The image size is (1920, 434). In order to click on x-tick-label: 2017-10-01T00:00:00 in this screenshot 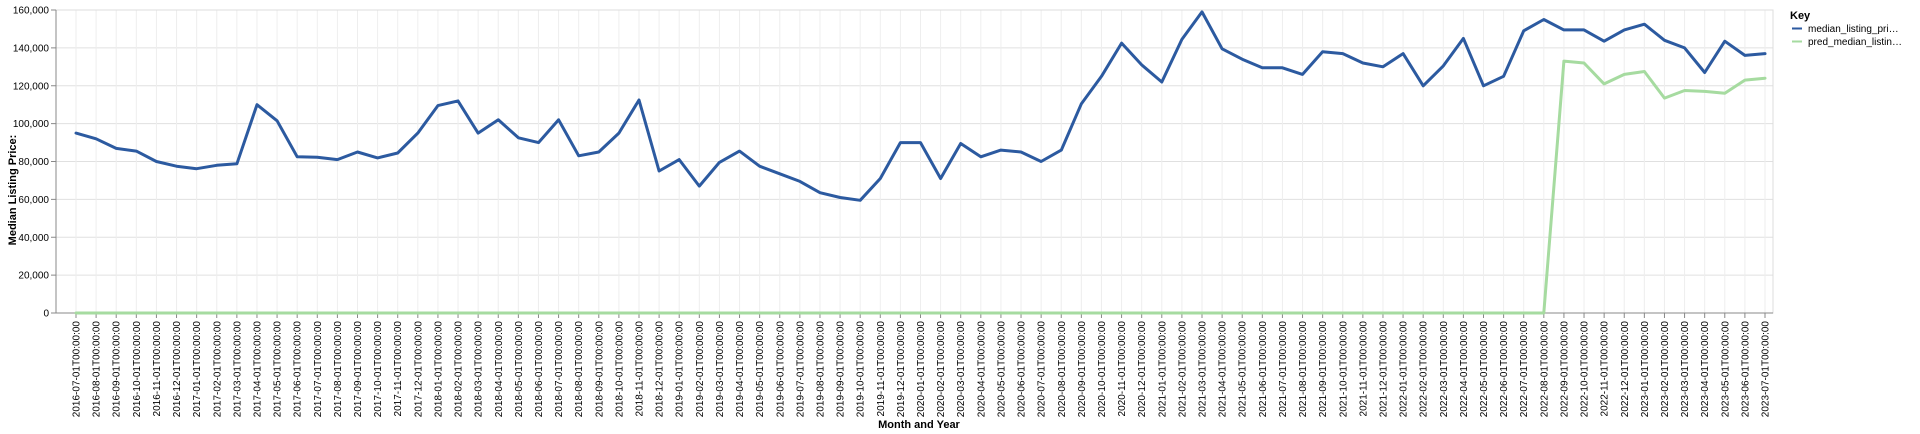, I will do `click(378, 369)`.